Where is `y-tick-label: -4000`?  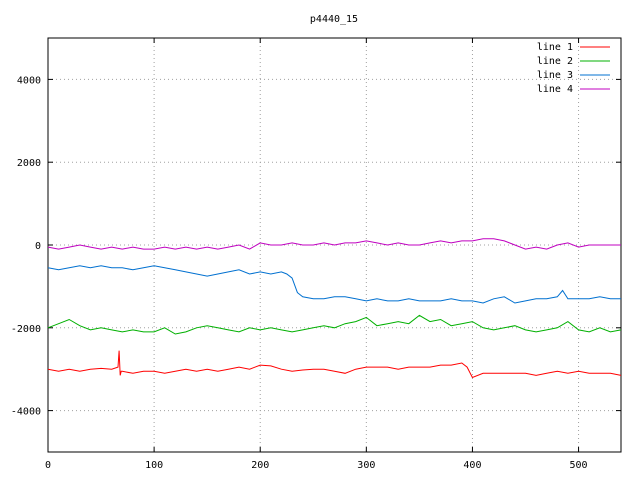
y-tick-label: -4000 is located at coordinates (26, 412).